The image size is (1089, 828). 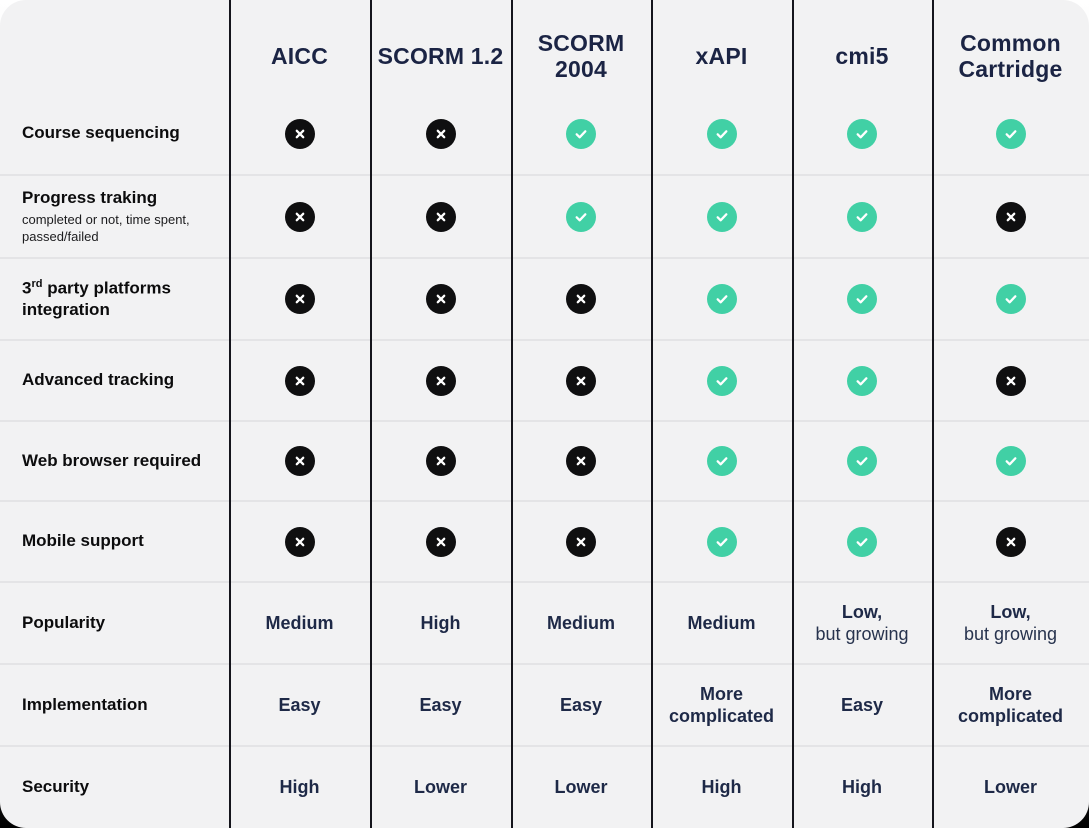 I want to click on table-row-course-sequencing: Course sequencing, so click(x=544, y=133).